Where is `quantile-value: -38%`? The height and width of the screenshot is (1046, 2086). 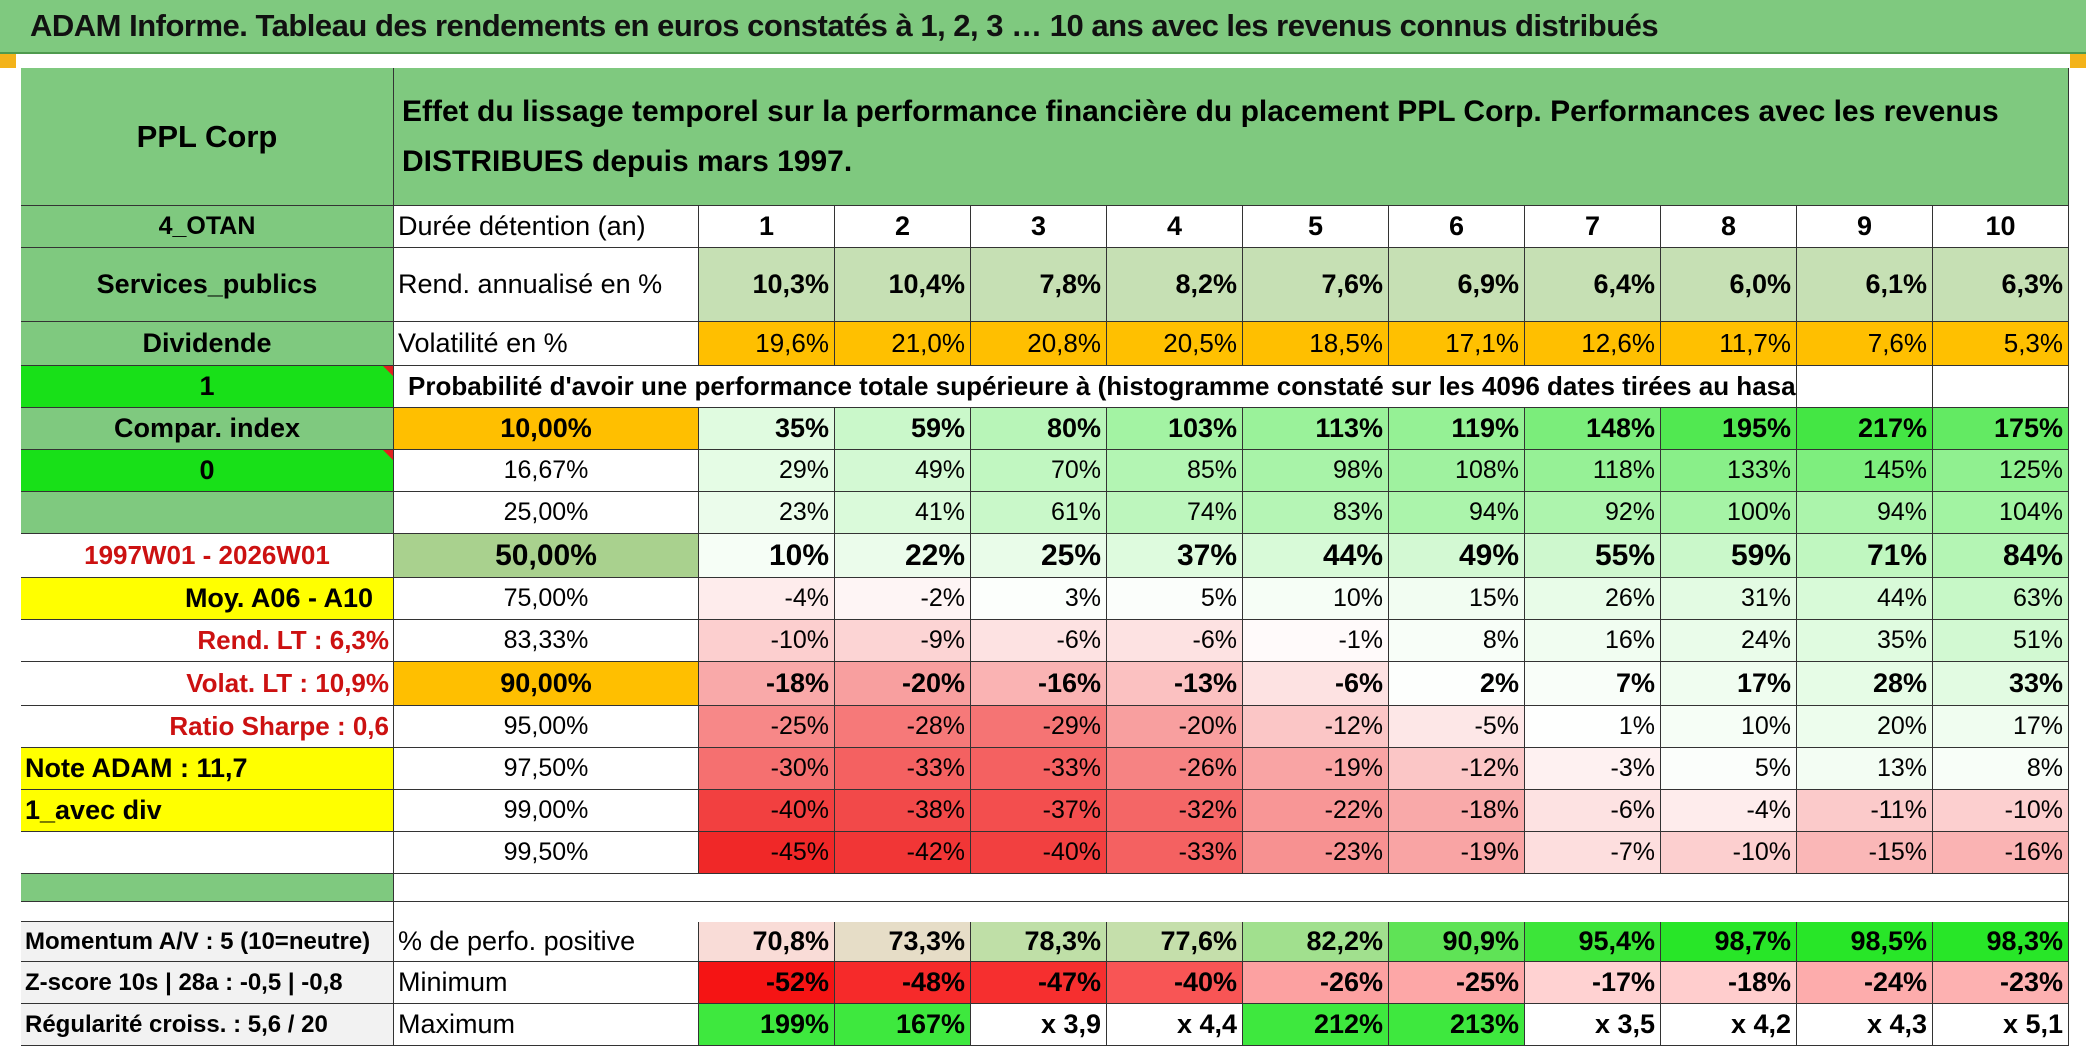
quantile-value: -38% is located at coordinates (903, 811).